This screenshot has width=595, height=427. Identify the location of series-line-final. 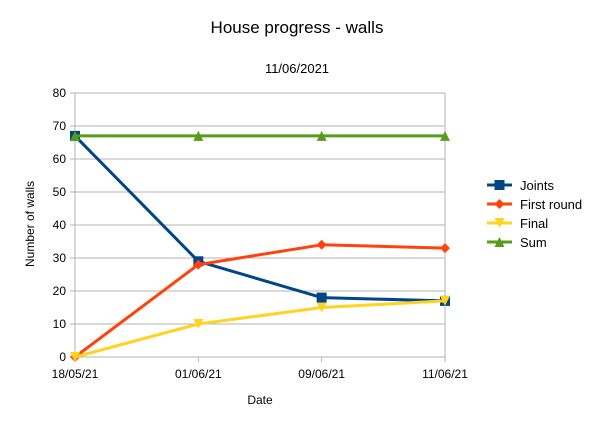
(260, 329).